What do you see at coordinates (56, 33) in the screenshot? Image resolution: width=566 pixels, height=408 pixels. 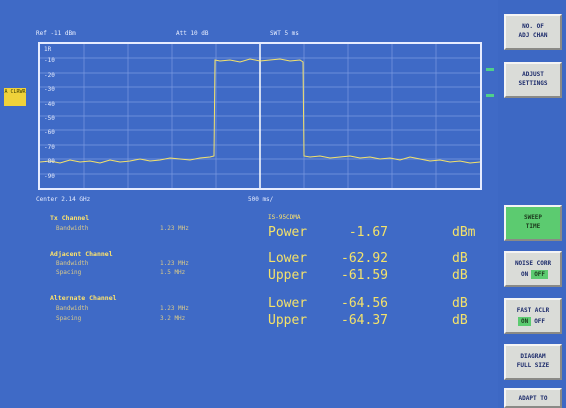 I see `ref-level: Ref -11 dBm` at bounding box center [56, 33].